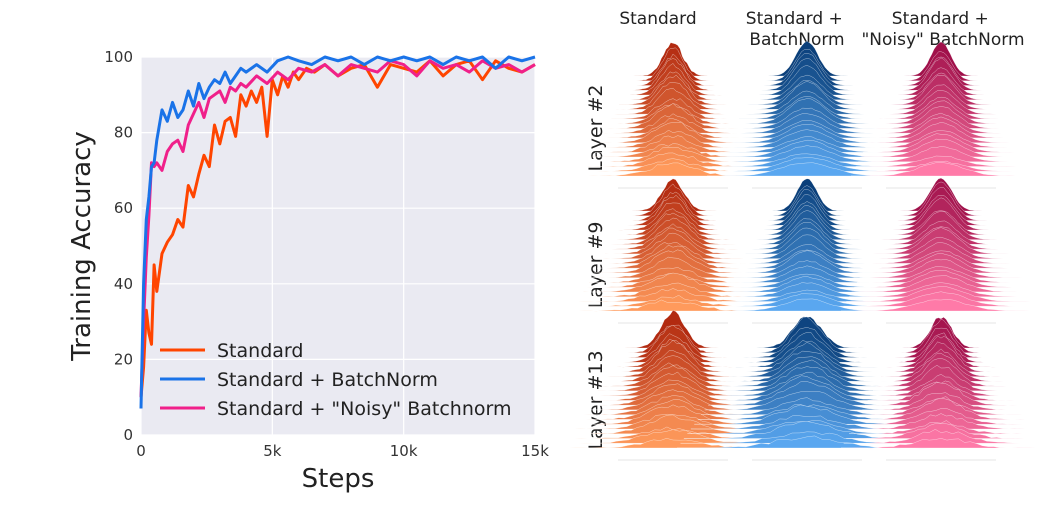 The height and width of the screenshot is (514, 1056). What do you see at coordinates (123, 359) in the screenshot?
I see `y-tick-label: 20` at bounding box center [123, 359].